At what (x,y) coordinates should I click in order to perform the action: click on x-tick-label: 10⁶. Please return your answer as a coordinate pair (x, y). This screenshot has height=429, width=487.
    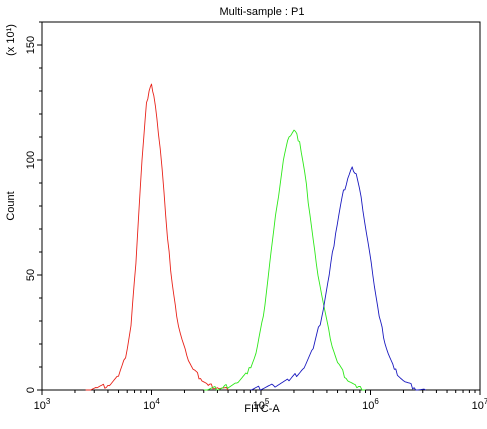
    Looking at the image, I should click on (370, 404).